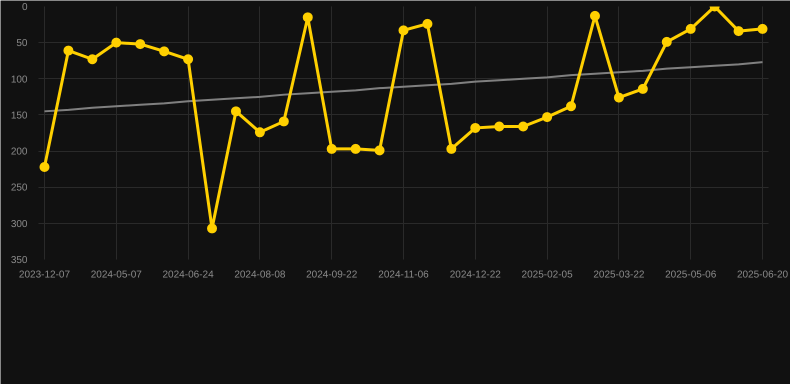 The image size is (790, 384). I want to click on x-tick-label: 2024-05-07, so click(116, 275).